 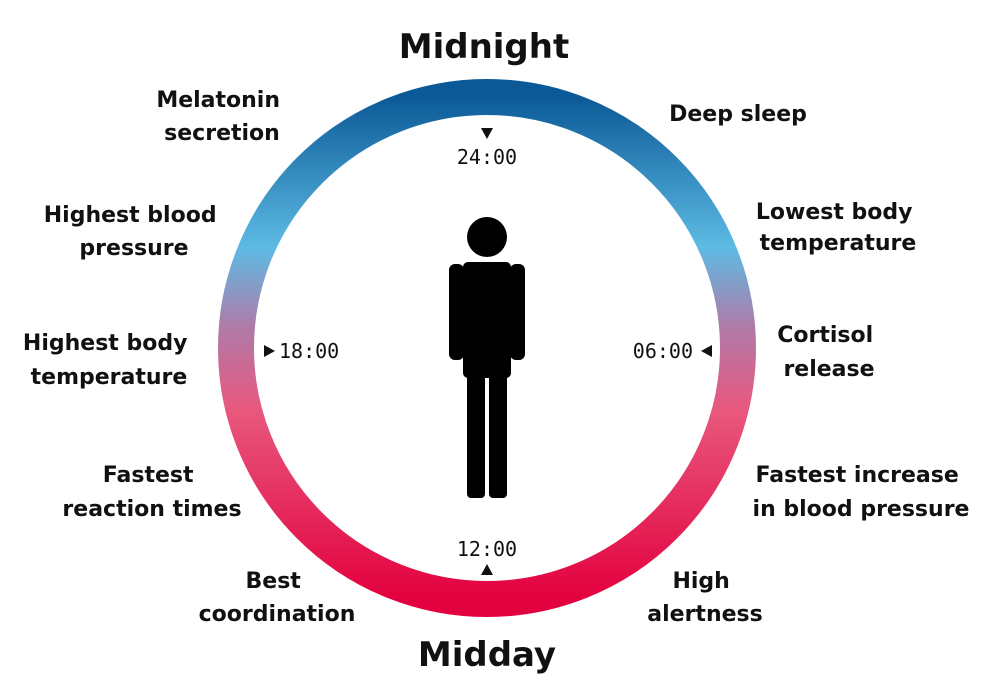 I want to click on label-deep-sleep: Deep sleep, so click(x=738, y=114).